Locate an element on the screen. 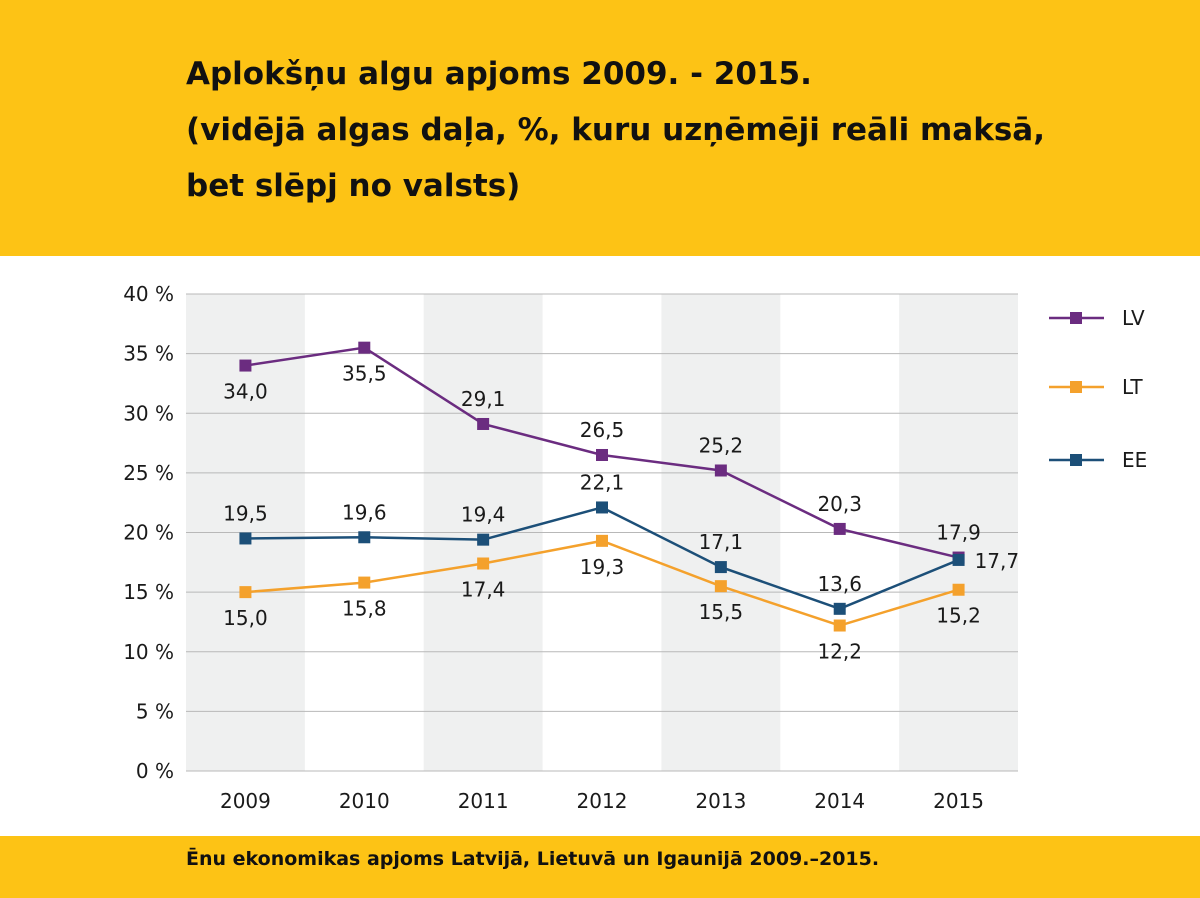 This screenshot has width=1200, height=898. x-tick-label: 2015 is located at coordinates (958, 801).